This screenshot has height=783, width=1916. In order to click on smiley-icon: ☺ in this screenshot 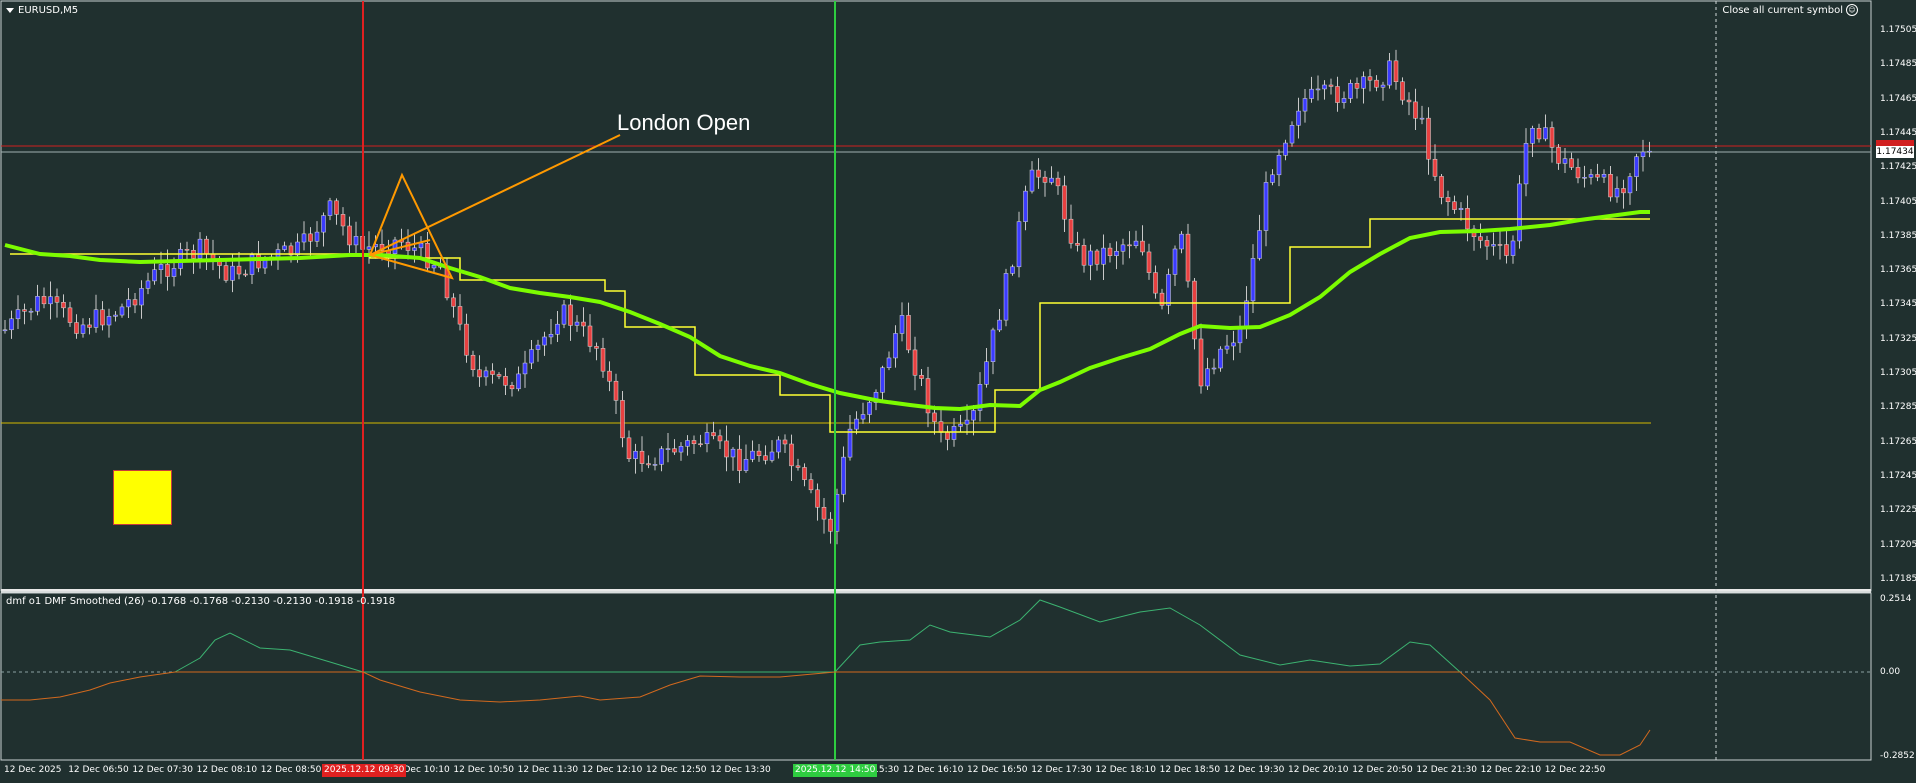, I will do `click(1852, 10)`.